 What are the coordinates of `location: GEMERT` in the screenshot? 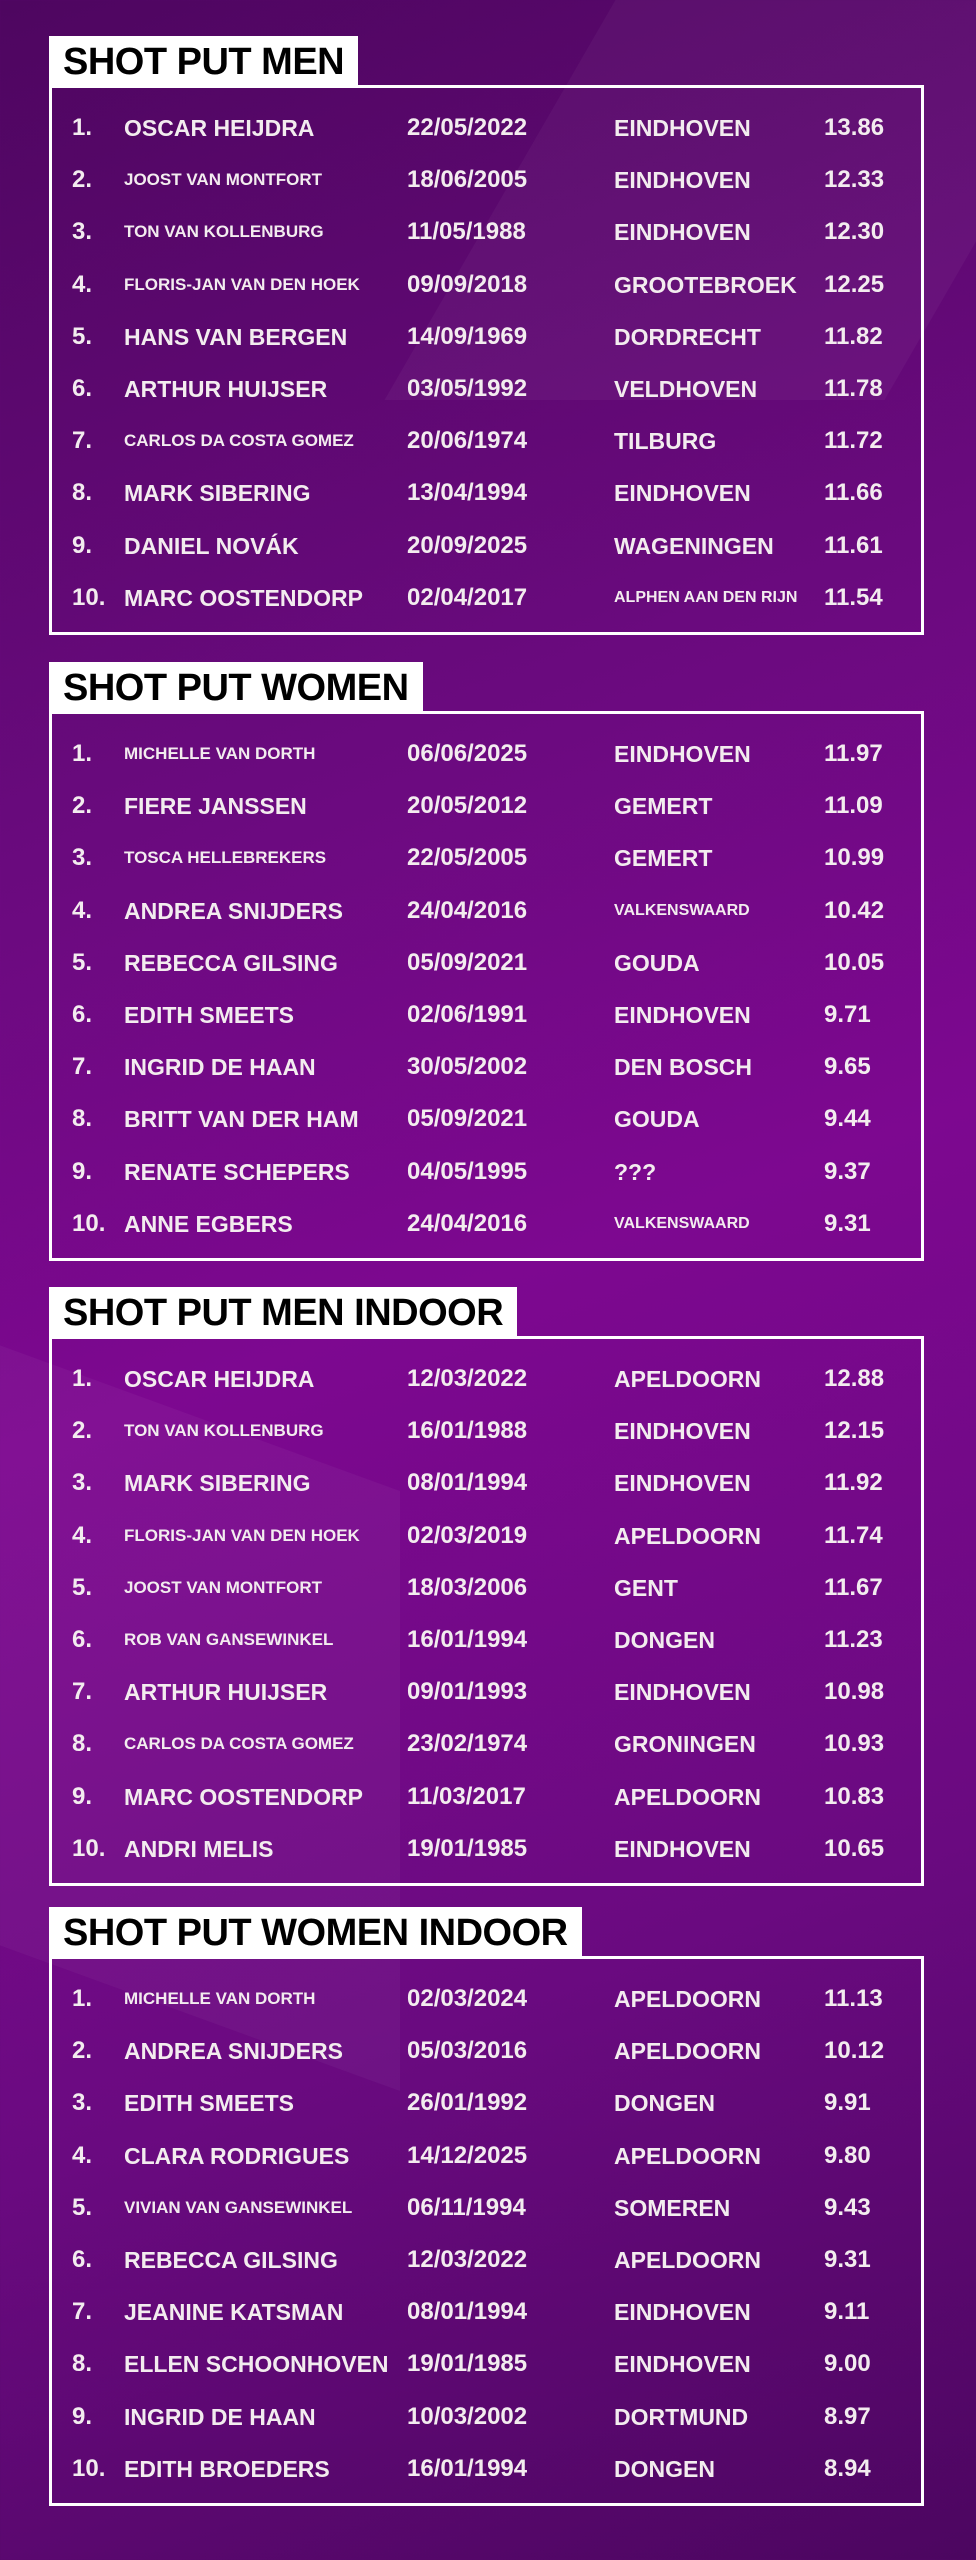 It's located at (663, 806).